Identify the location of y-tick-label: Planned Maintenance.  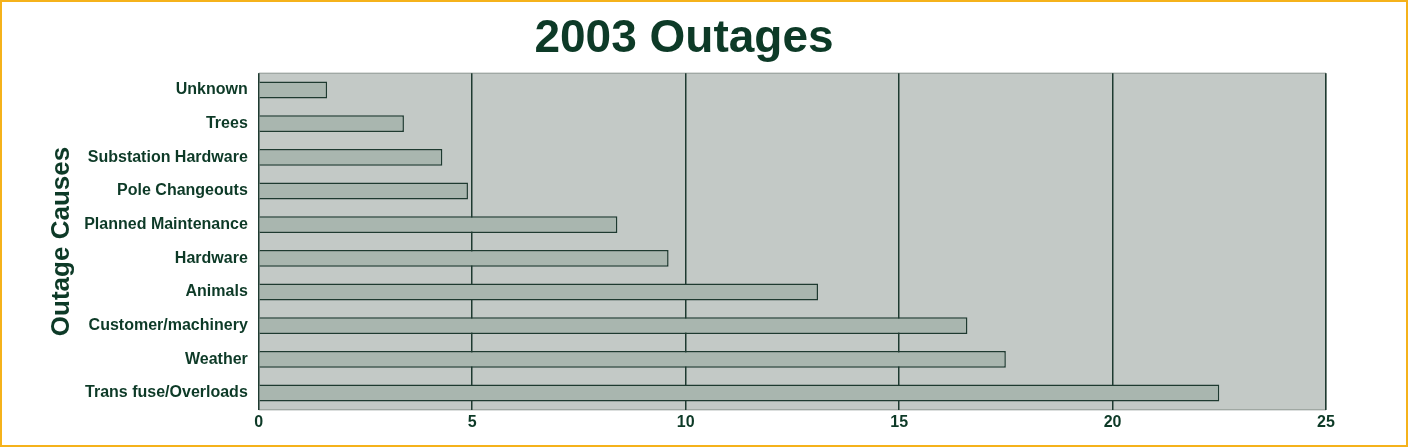
(166, 224).